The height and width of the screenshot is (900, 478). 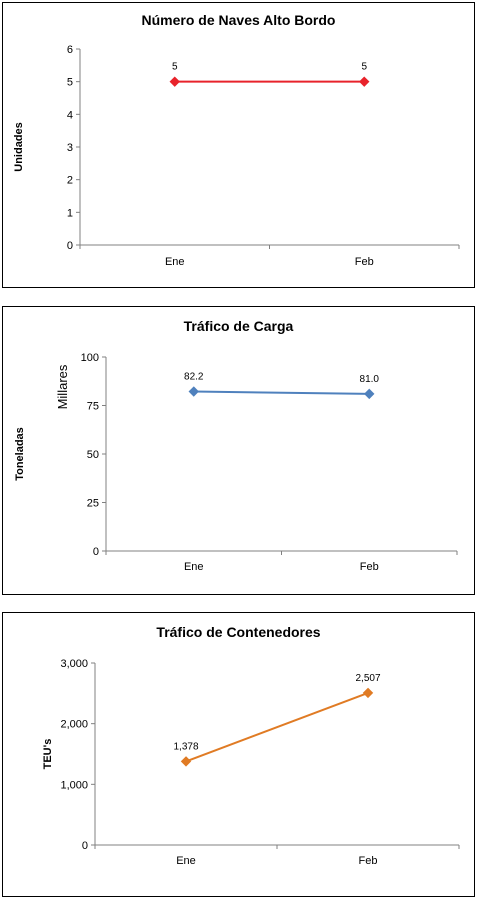 I want to click on y-tick-label: 75, so click(x=93, y=407).